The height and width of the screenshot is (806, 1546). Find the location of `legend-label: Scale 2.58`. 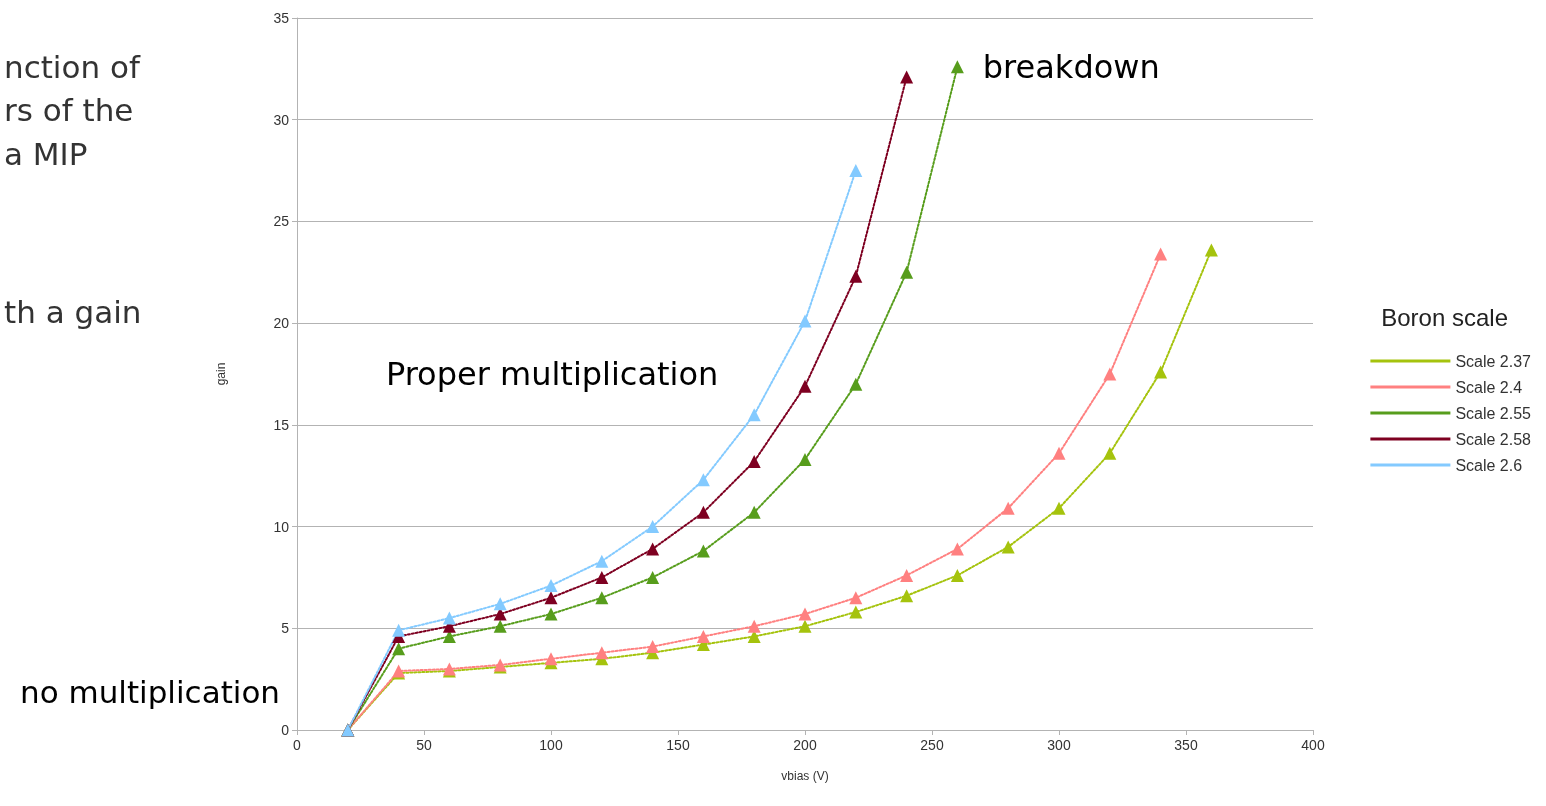

legend-label: Scale 2.58 is located at coordinates (1493, 439).